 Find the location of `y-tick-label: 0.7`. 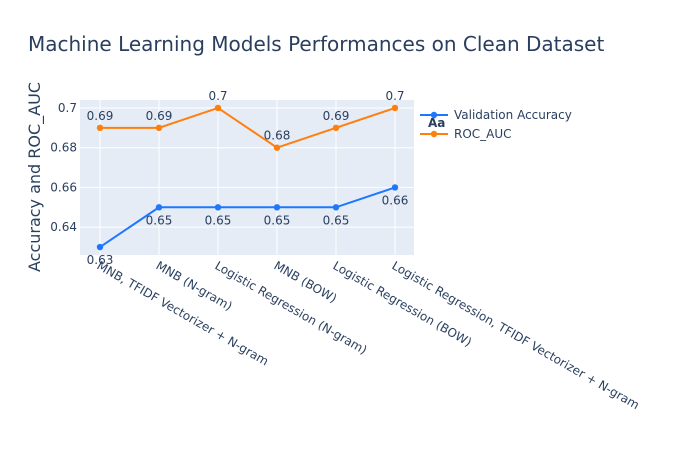

y-tick-label: 0.7 is located at coordinates (67, 108).